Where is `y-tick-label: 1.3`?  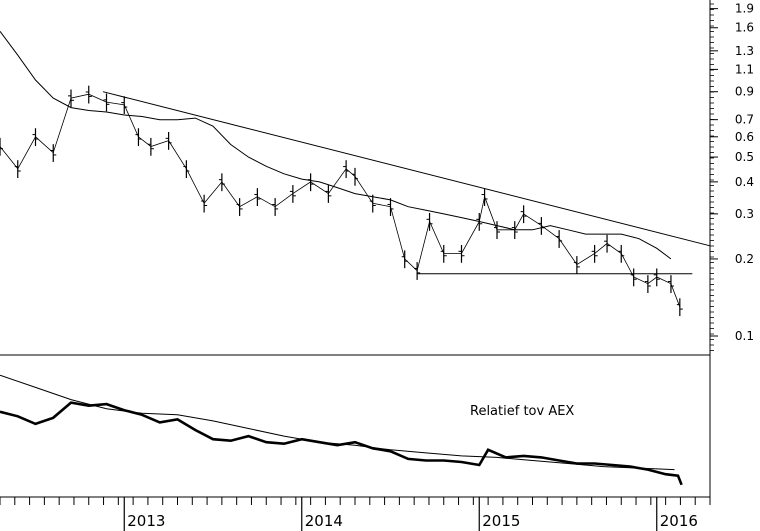
y-tick-label: 1.3 is located at coordinates (744, 51).